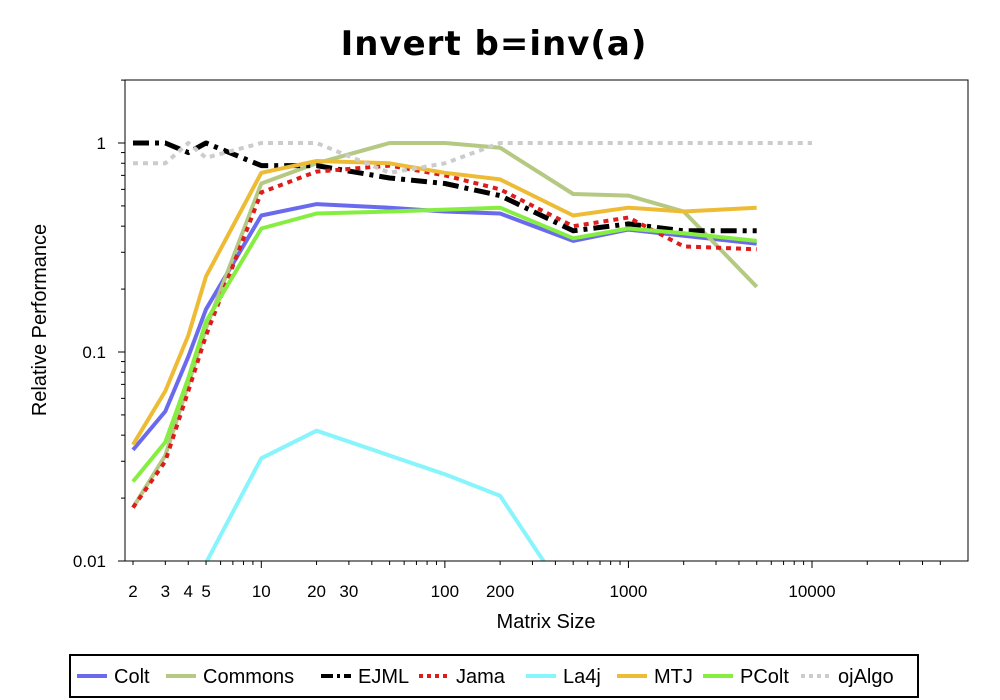 This screenshot has height=700, width=1000. What do you see at coordinates (40, 320) in the screenshot?
I see `y-axis-label: Relative Performance` at bounding box center [40, 320].